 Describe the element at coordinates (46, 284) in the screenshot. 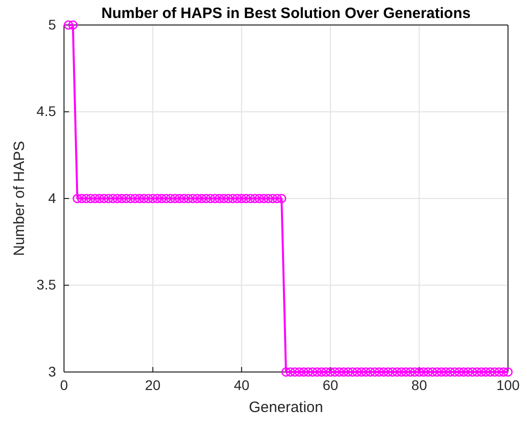

I see `y-tick-label: 3.5` at that location.